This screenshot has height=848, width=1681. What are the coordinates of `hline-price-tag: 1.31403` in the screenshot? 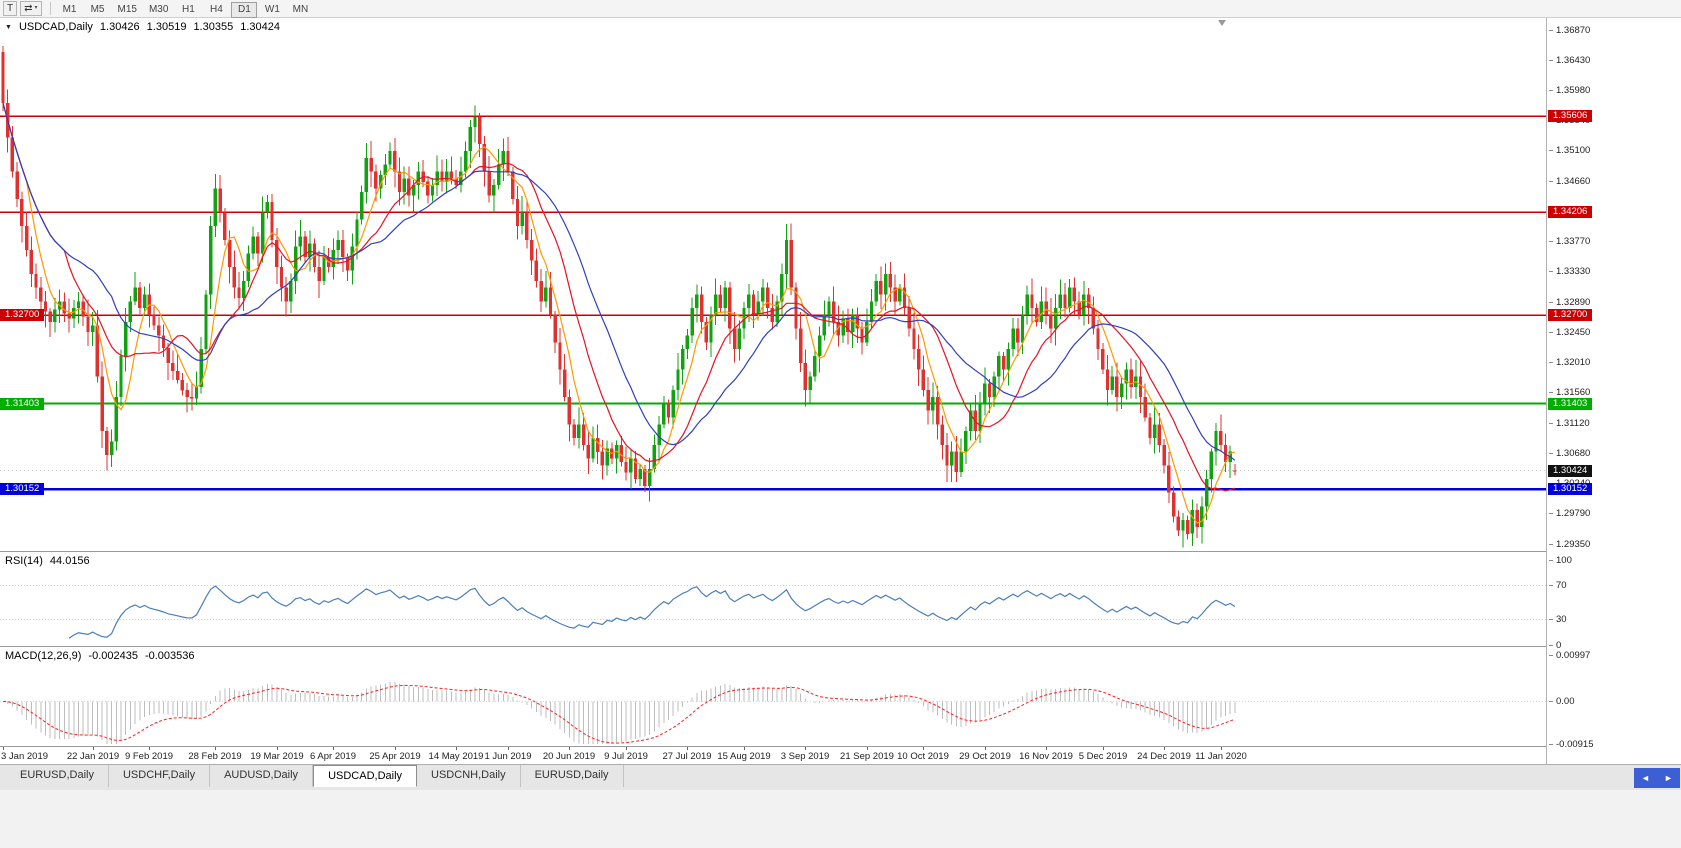 It's located at (1570, 403).